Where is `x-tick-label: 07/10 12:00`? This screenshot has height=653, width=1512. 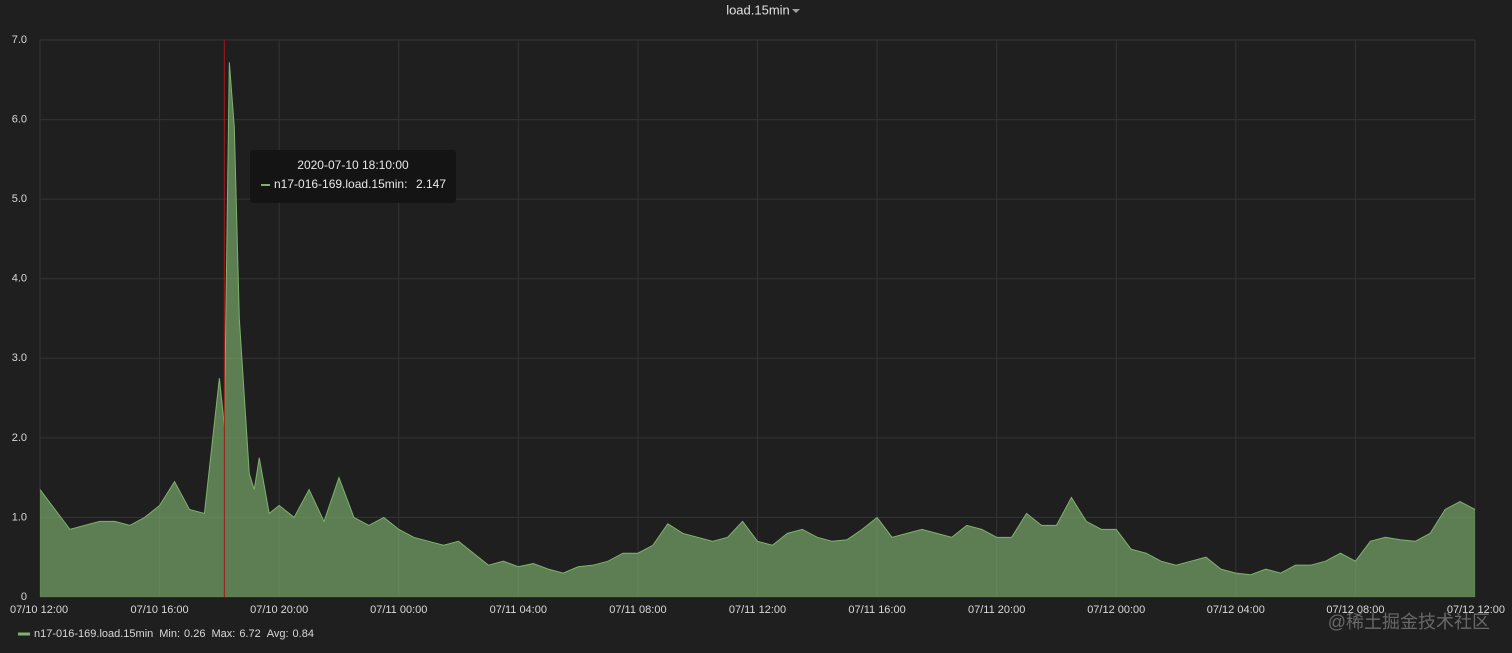
x-tick-label: 07/10 12:00 is located at coordinates (39, 610).